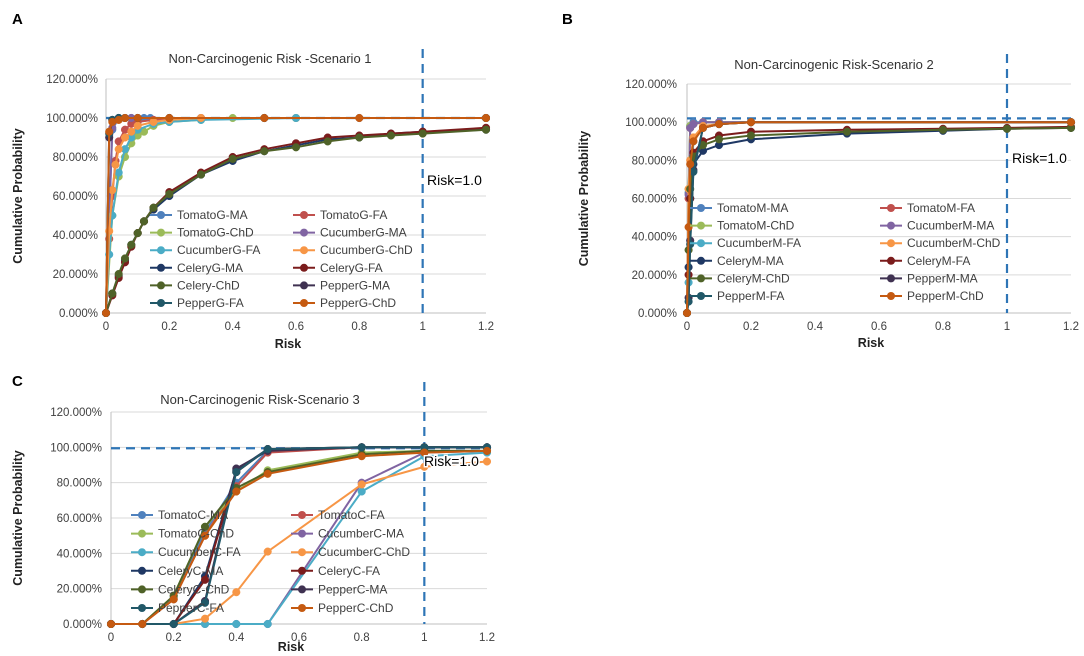  Describe the element at coordinates (79, 484) in the screenshot. I see `y-tick-label: 80.000%` at that location.